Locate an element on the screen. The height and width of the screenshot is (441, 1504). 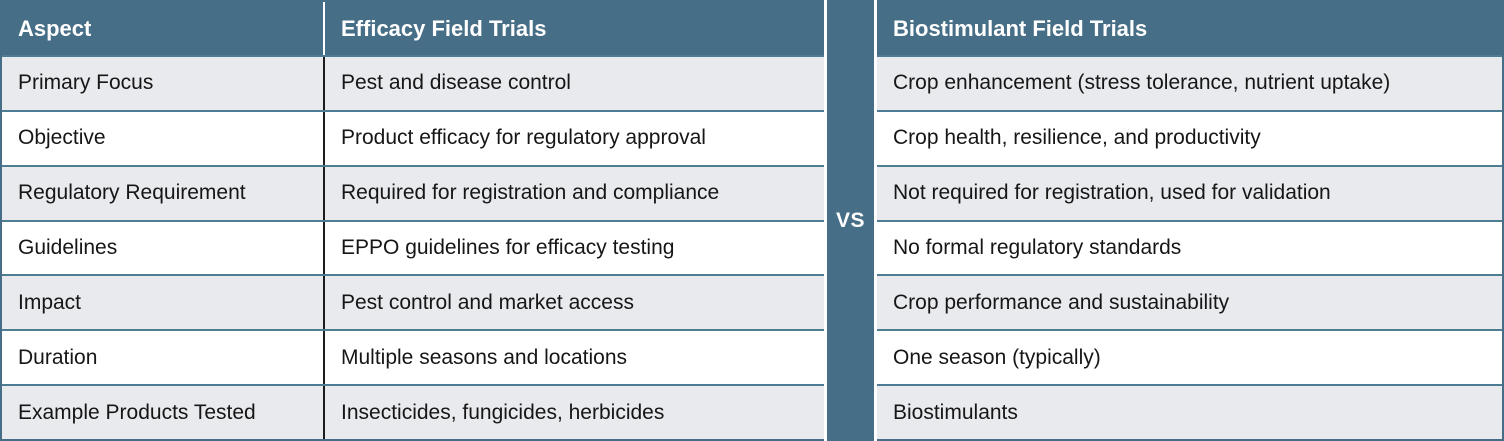
efficacy-table-header-row: Aspect Efficacy Field Trials is located at coordinates (413, 28).